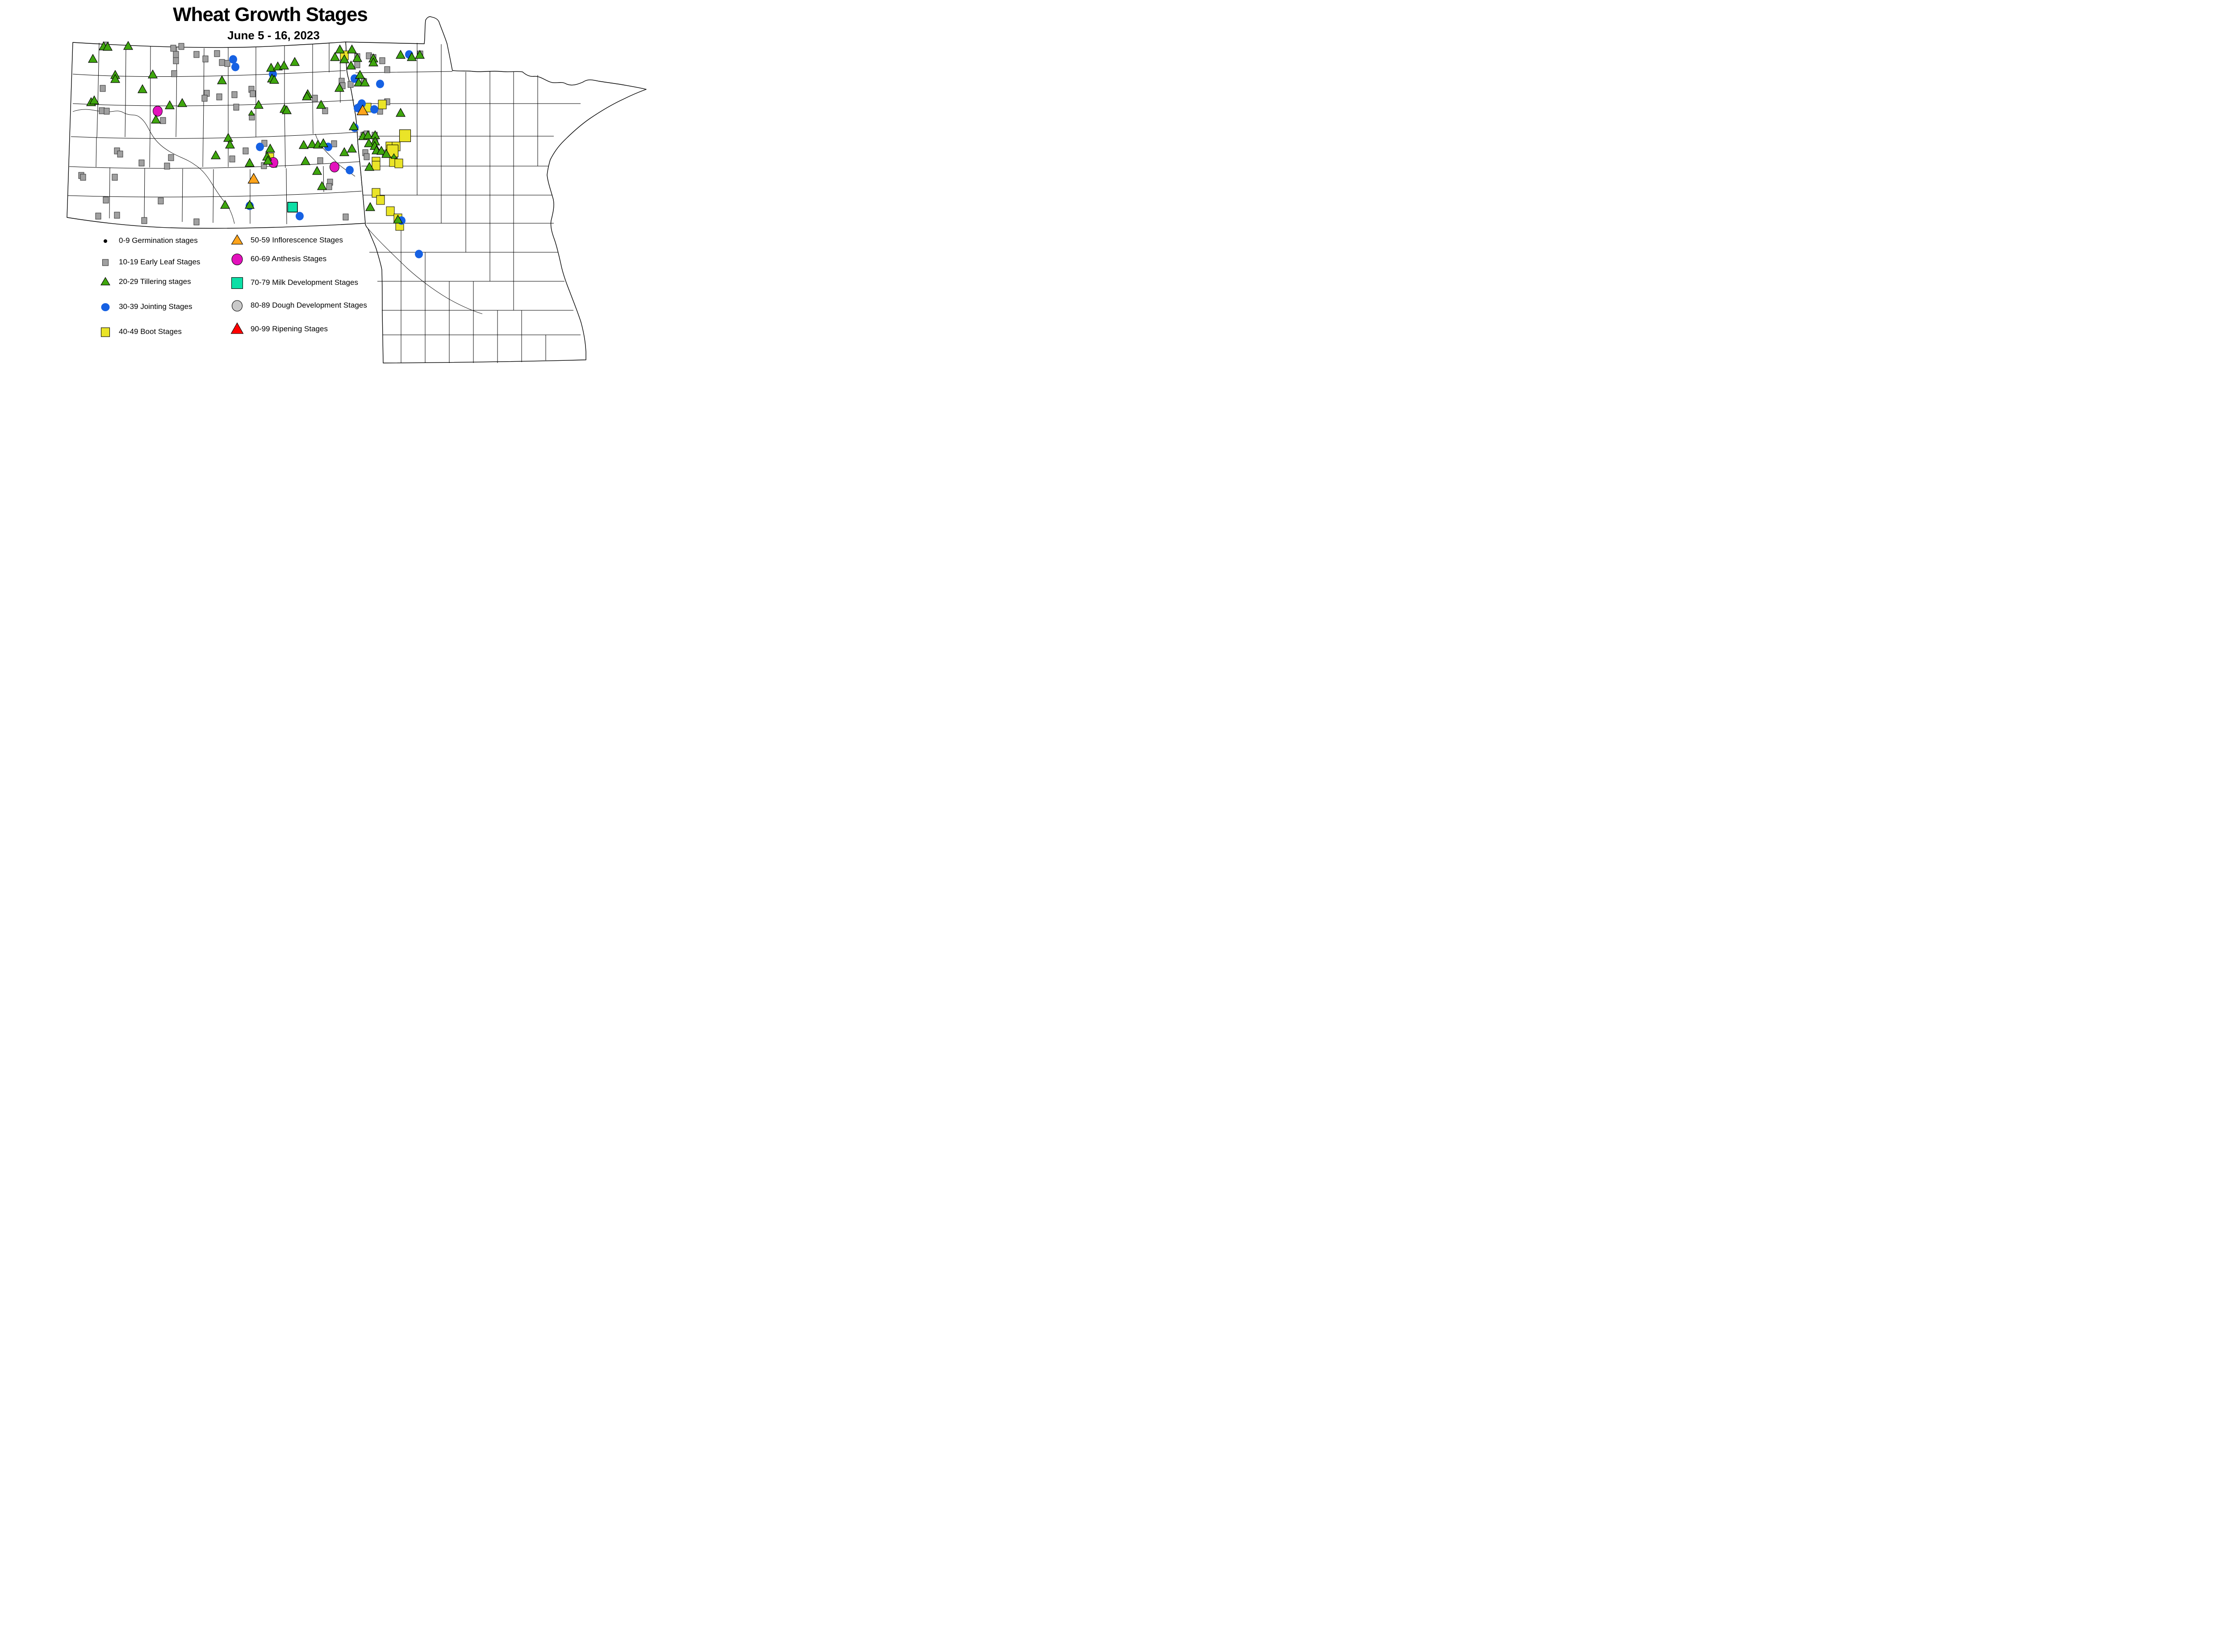 Image resolution: width=2233 pixels, height=1652 pixels. I want to click on legend-item-label: 40-49 Boot Stages, so click(150, 331).